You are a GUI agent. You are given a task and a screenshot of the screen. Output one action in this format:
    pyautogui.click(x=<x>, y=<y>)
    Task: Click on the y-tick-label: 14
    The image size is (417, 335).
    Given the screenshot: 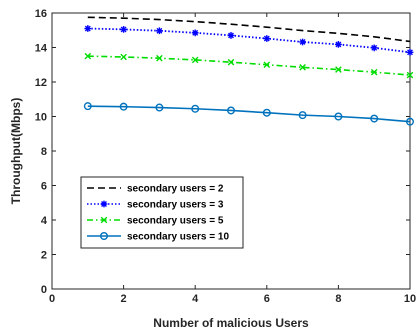 What is the action you would take?
    pyautogui.click(x=41, y=49)
    